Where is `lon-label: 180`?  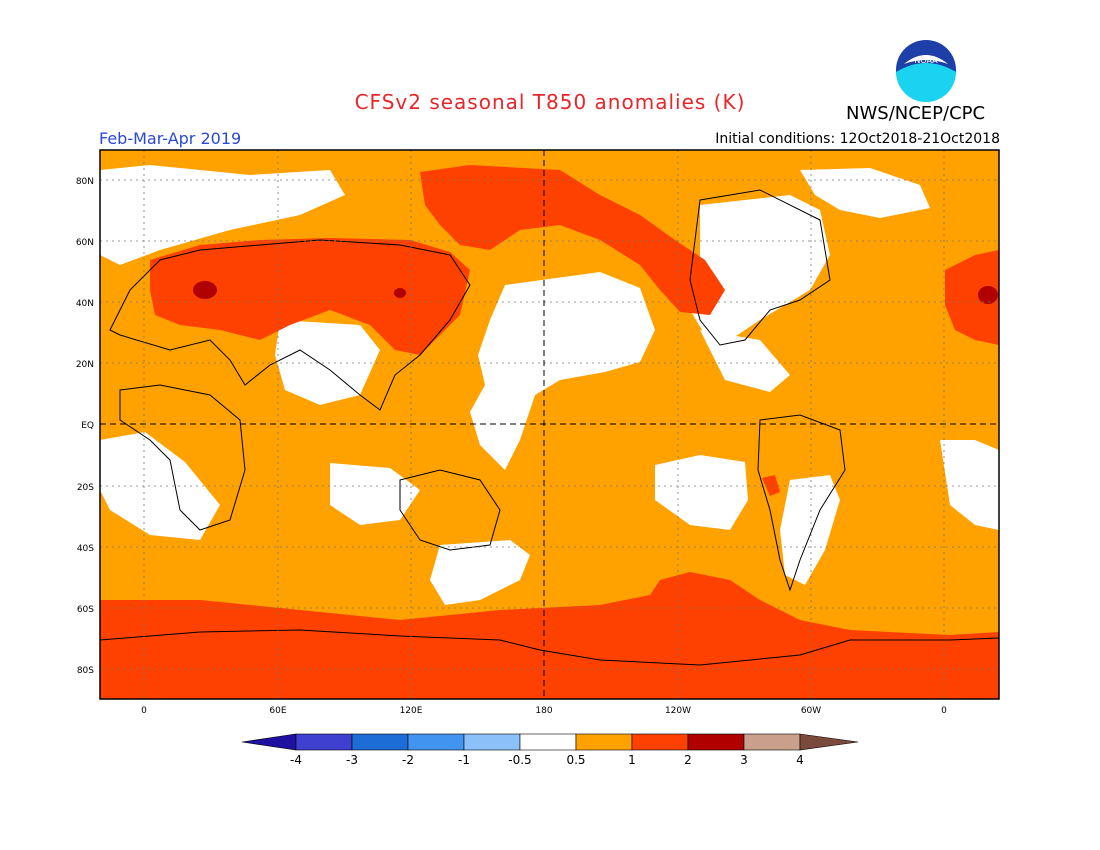
lon-label: 180 is located at coordinates (543, 711).